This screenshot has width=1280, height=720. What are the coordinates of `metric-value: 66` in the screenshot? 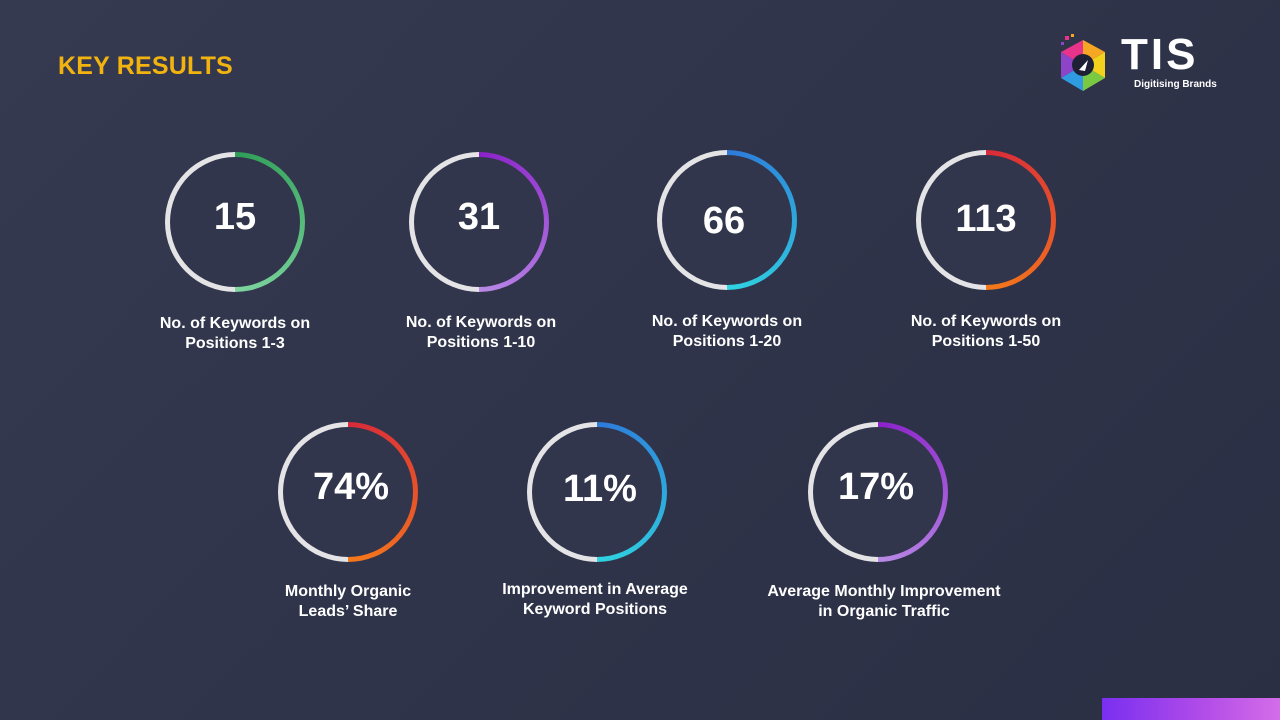 It's located at (724, 221).